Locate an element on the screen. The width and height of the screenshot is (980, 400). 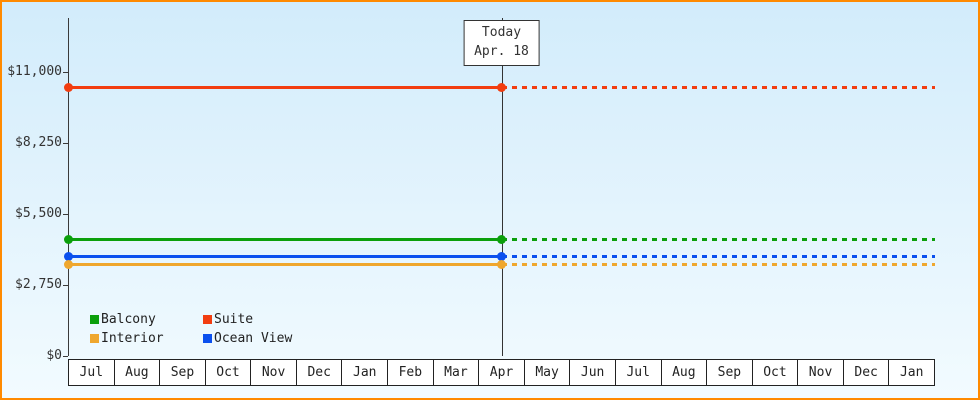
series-marker-today-interior is located at coordinates (501, 264).